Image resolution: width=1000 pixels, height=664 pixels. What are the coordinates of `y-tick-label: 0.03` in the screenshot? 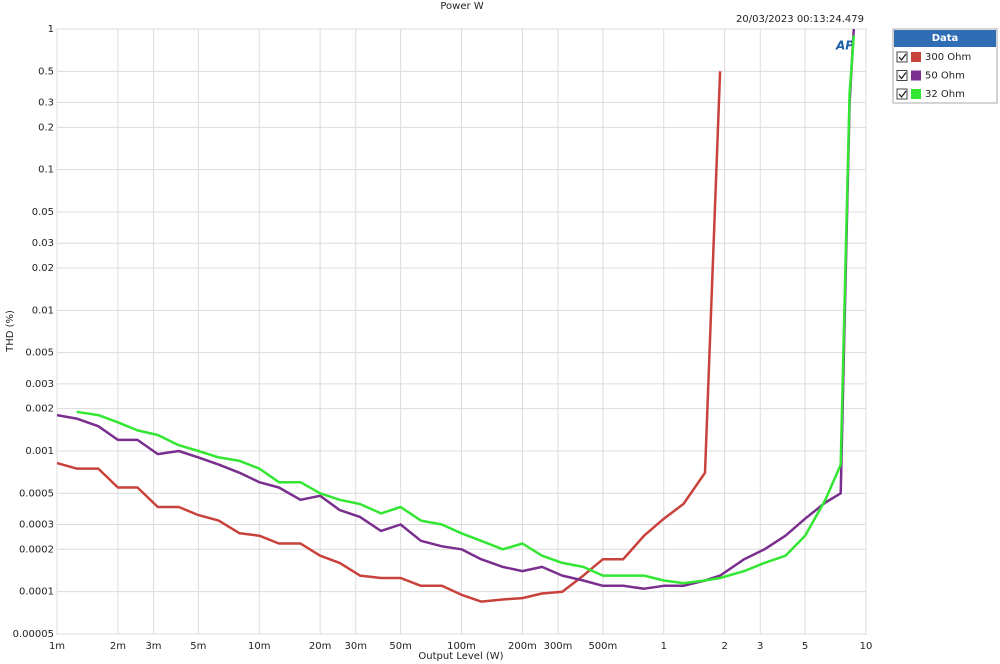 It's located at (43, 243).